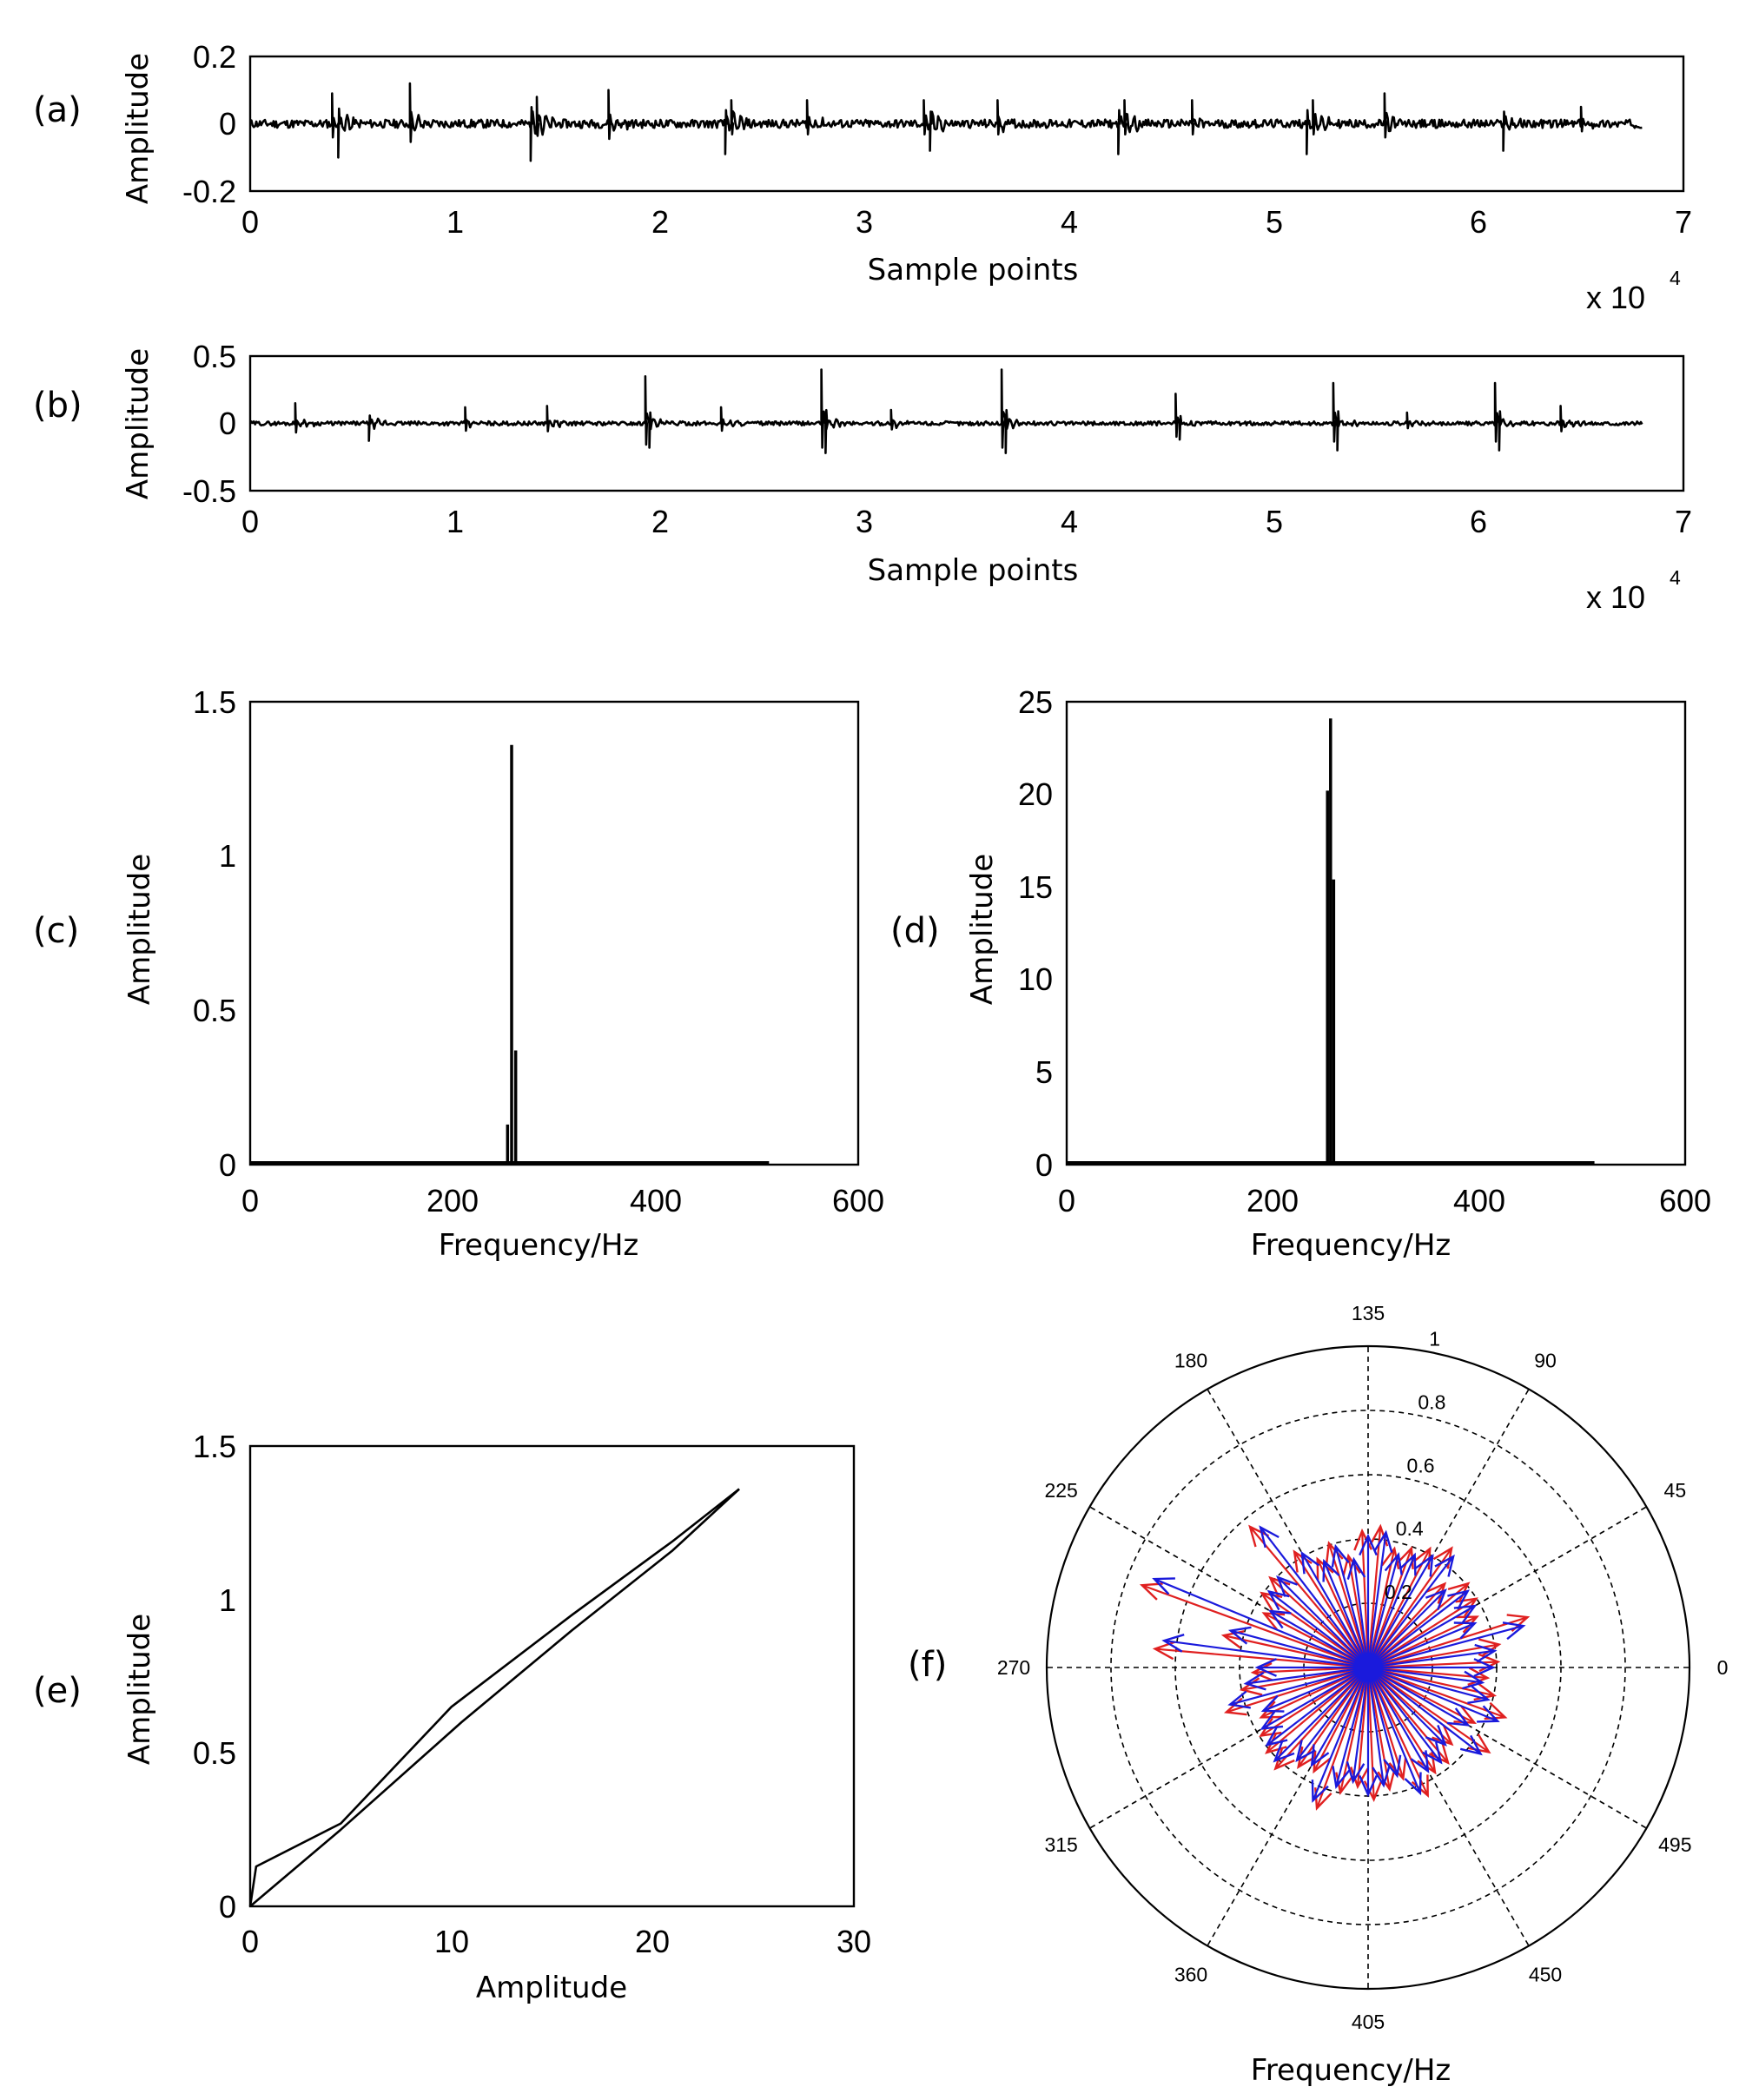  I want to click on panel-e-xlabel: Amplitude, so click(551, 1988).